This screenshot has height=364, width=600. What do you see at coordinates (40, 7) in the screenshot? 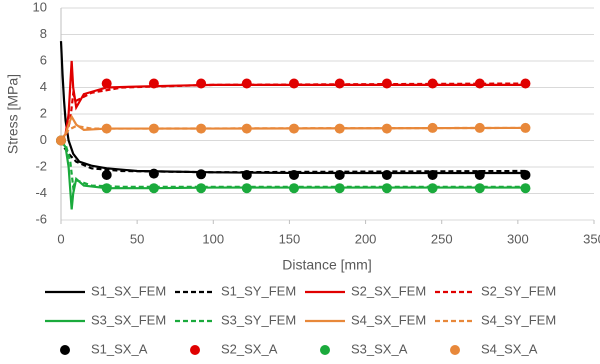
I see `y-tick-label: 10` at bounding box center [40, 7].